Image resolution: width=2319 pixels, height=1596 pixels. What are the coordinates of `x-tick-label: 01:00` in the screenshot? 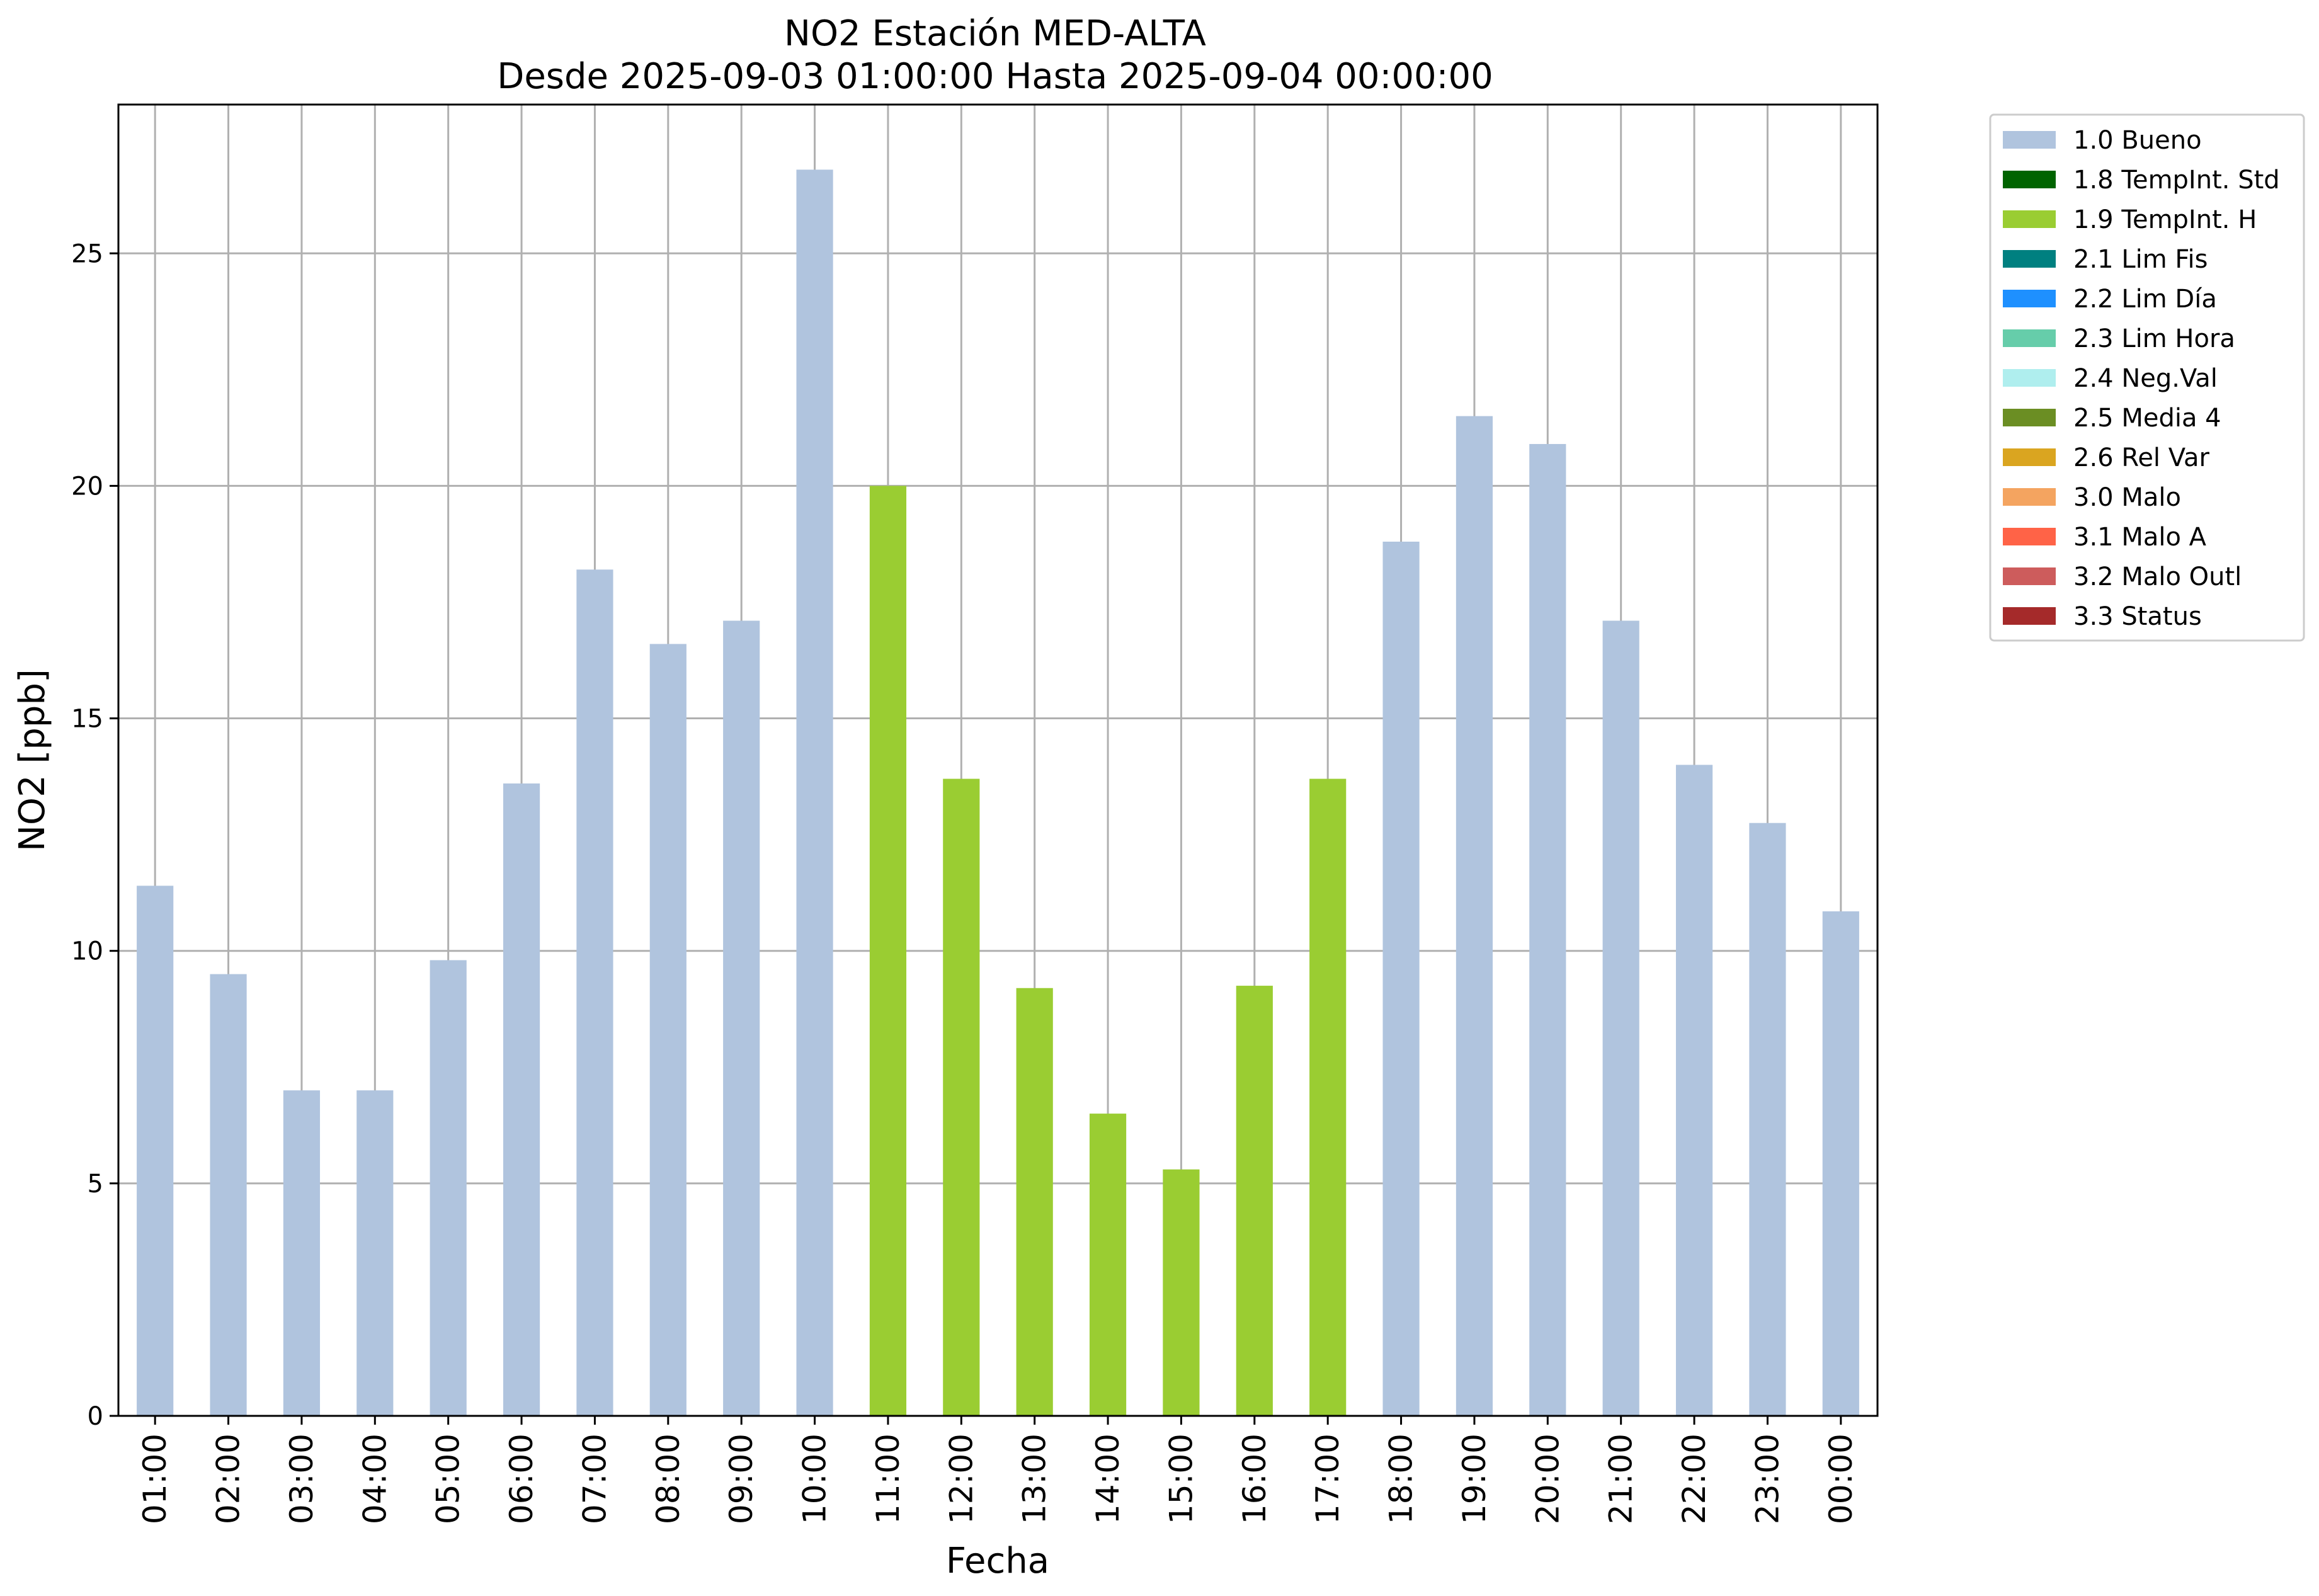 It's located at (155, 1479).